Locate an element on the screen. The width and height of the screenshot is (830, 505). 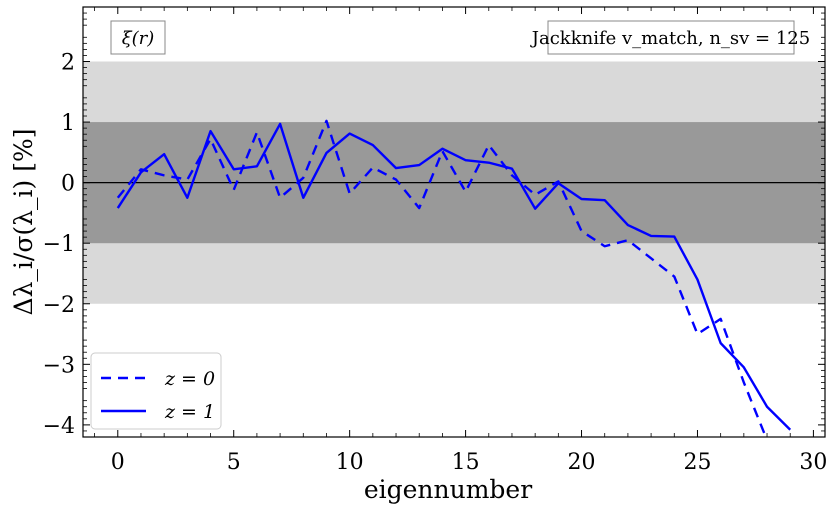
x-tick-label: 25 is located at coordinates (697, 462).